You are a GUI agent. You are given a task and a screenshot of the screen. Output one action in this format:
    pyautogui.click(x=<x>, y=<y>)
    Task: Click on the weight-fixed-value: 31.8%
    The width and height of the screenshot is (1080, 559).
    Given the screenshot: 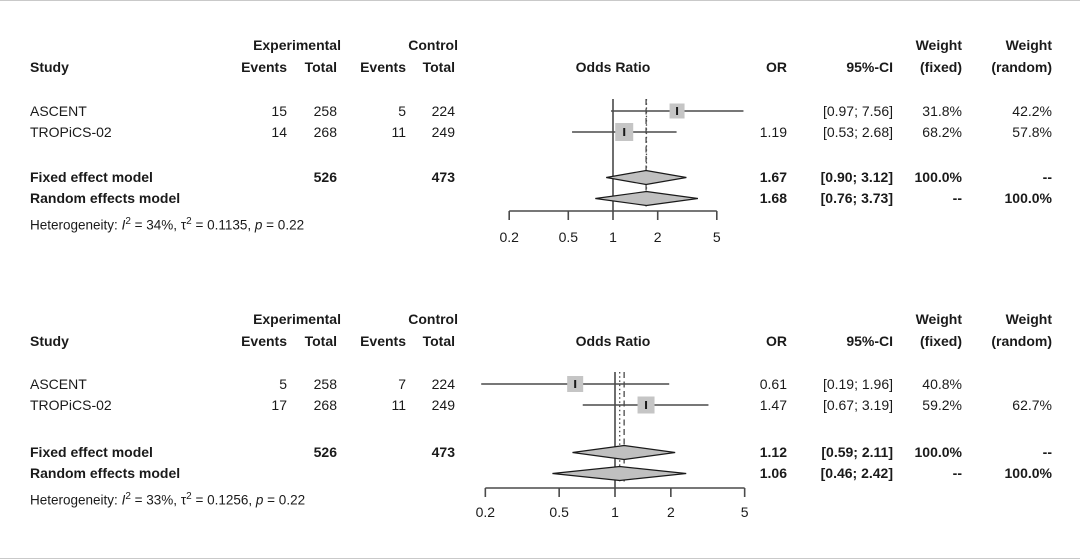 What is the action you would take?
    pyautogui.click(x=942, y=111)
    